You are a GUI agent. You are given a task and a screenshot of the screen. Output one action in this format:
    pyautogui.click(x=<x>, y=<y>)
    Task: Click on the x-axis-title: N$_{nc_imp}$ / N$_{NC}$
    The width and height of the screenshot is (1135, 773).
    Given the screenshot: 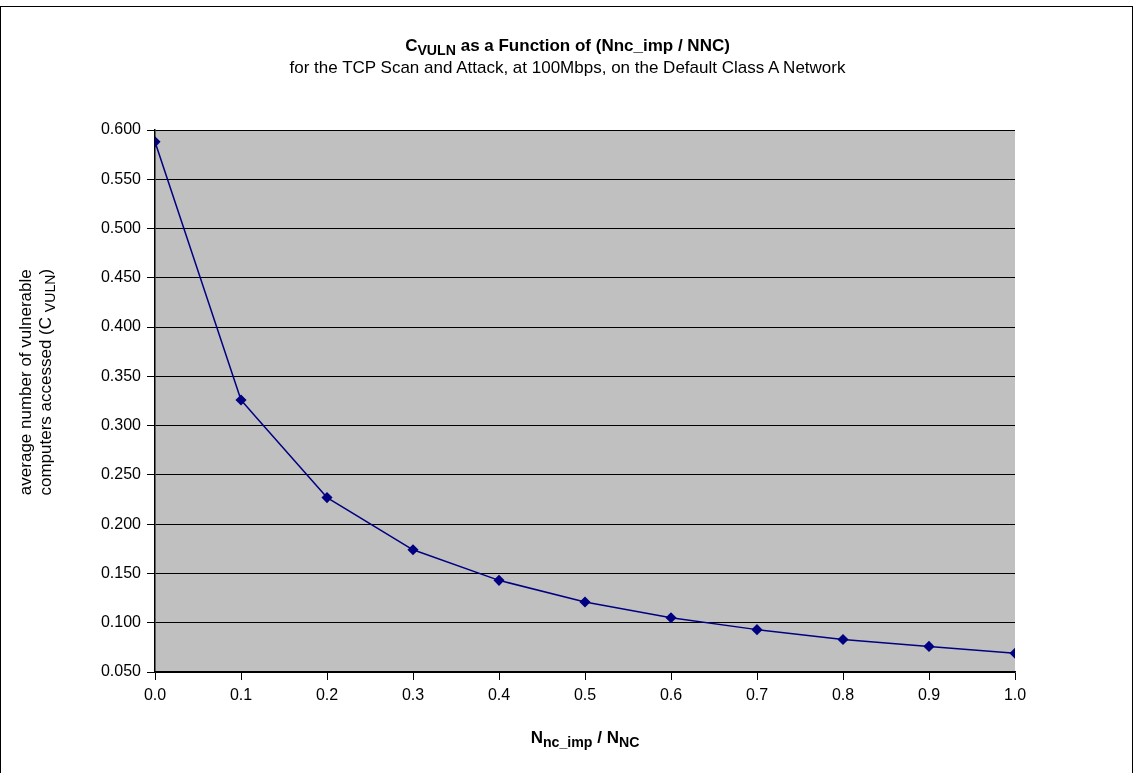 What is the action you would take?
    pyautogui.click(x=585, y=739)
    